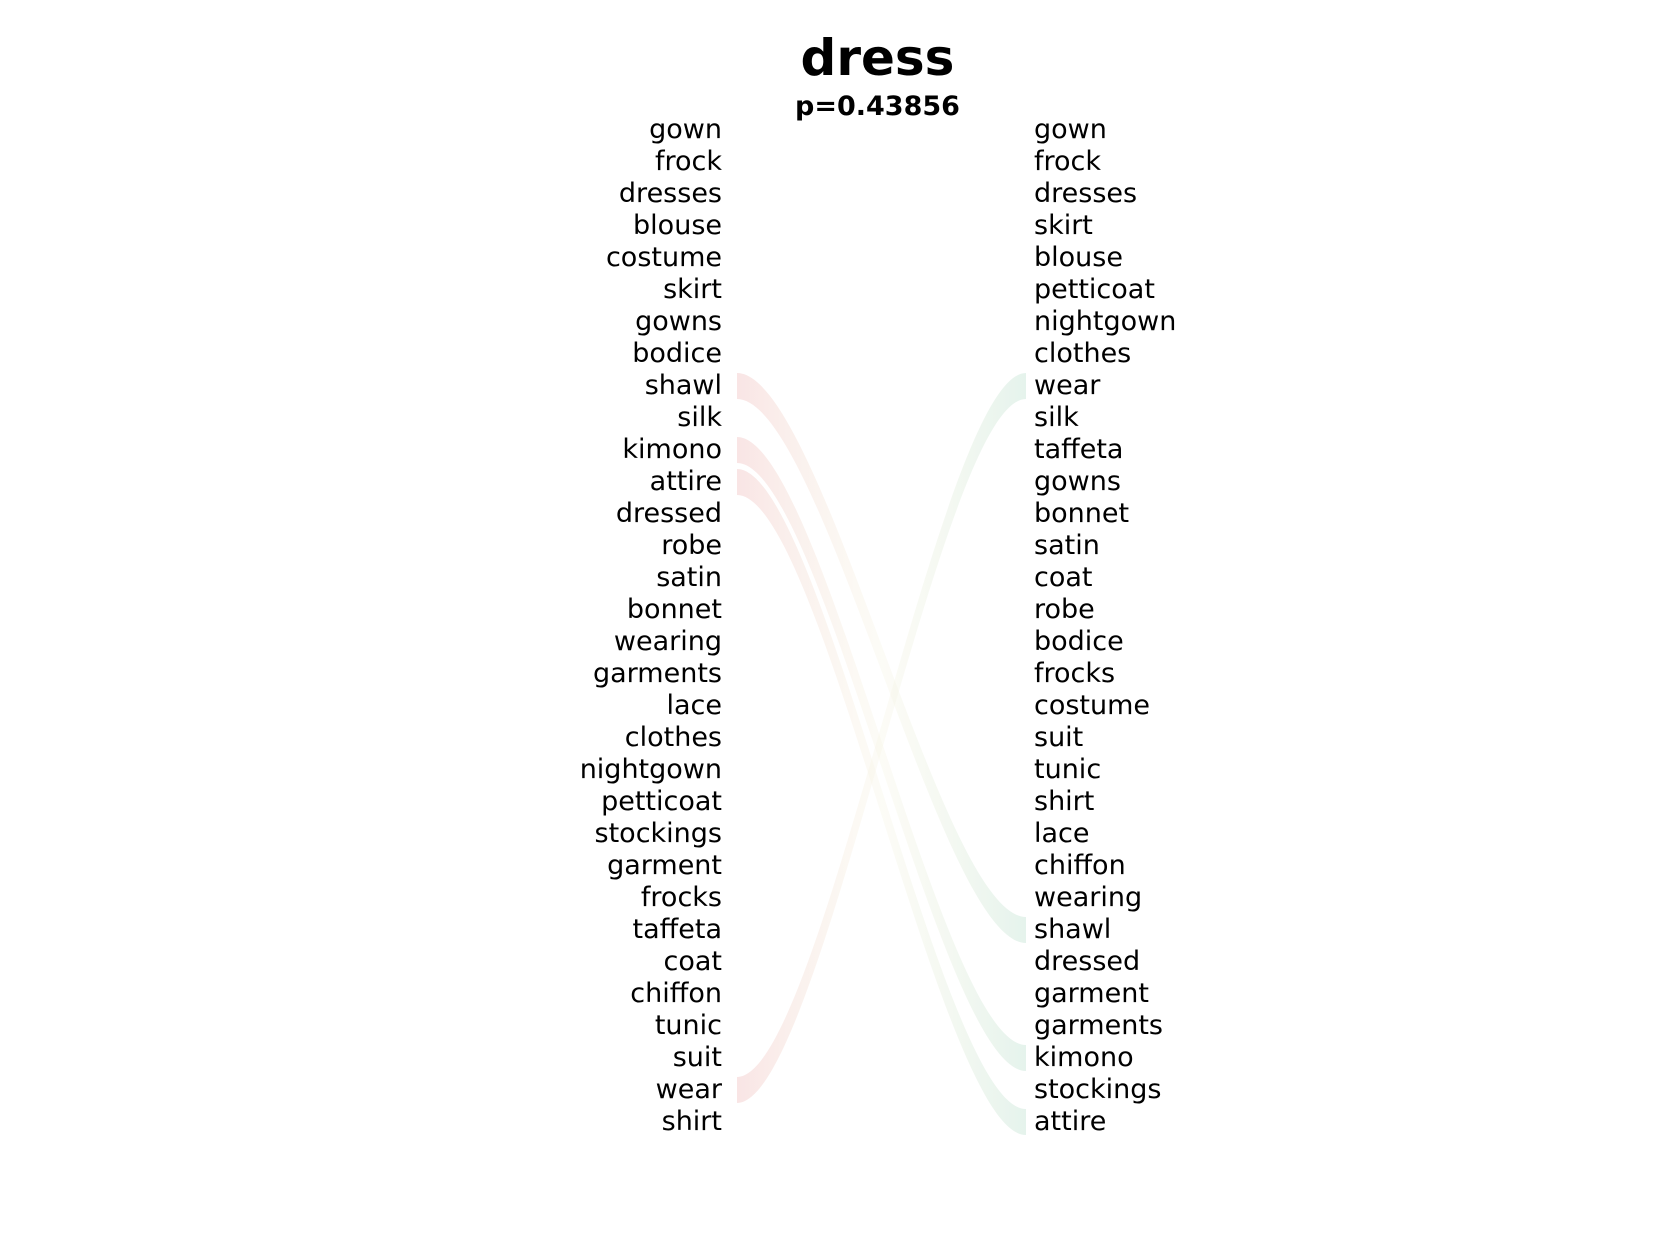 The width and height of the screenshot is (1680, 1260). I want to click on left-word: bodice, so click(677, 353).